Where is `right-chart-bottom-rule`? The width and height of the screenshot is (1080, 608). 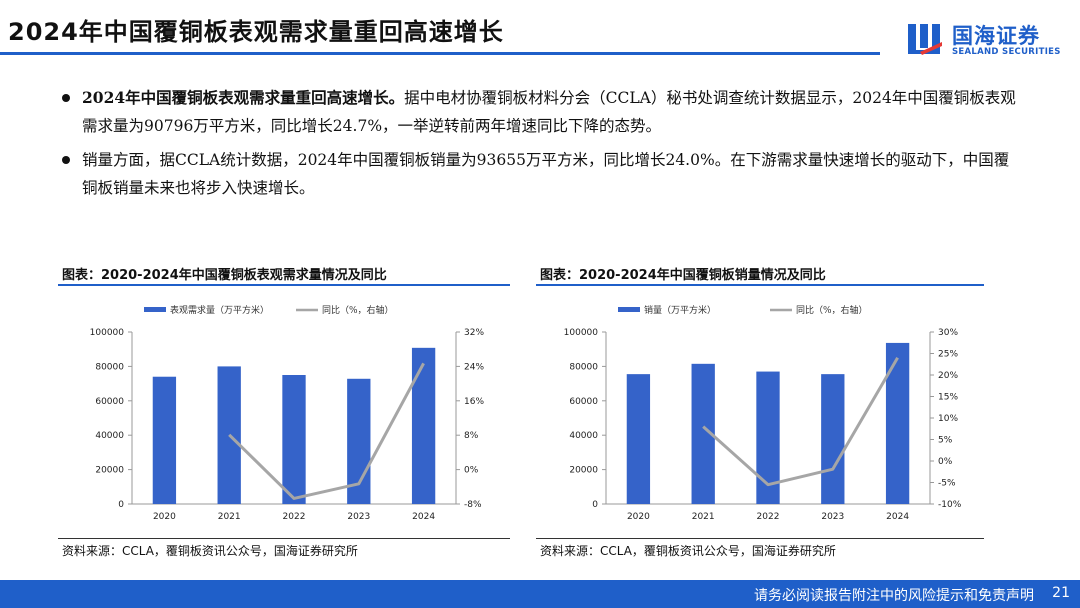 right-chart-bottom-rule is located at coordinates (760, 538).